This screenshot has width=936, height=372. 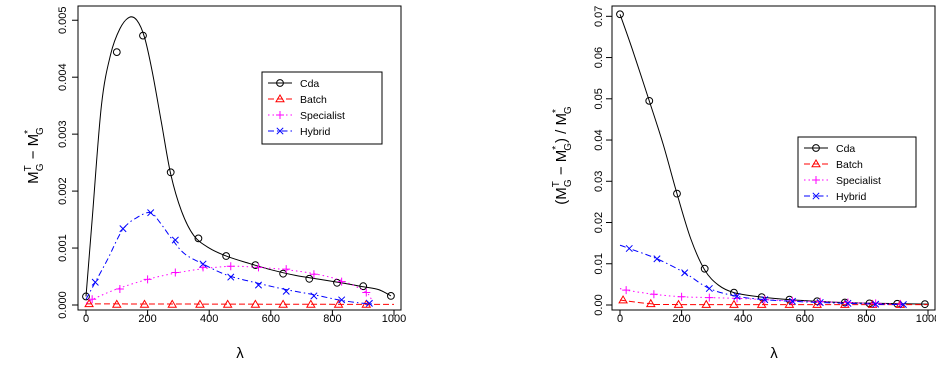 I want to click on x-tick-label: 200, so click(x=681, y=319).